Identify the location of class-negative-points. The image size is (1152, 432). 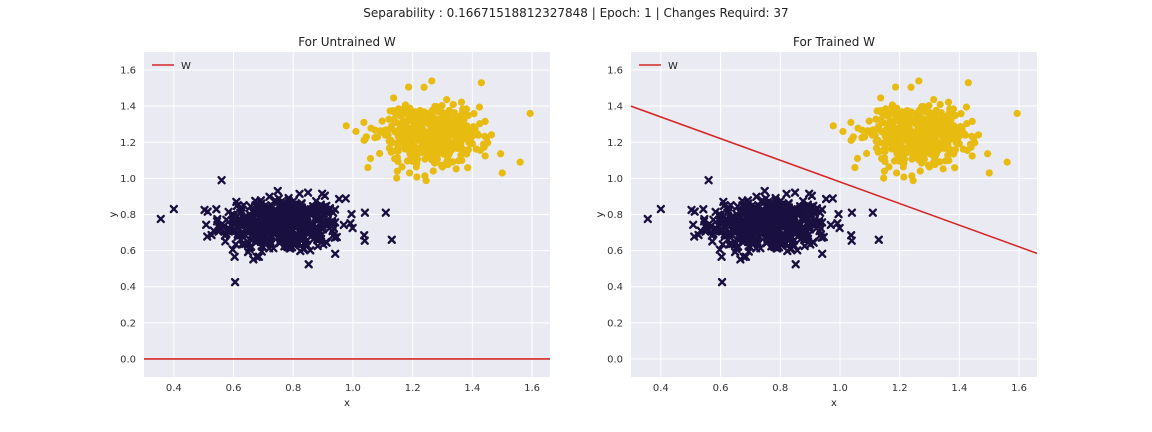
(276, 231).